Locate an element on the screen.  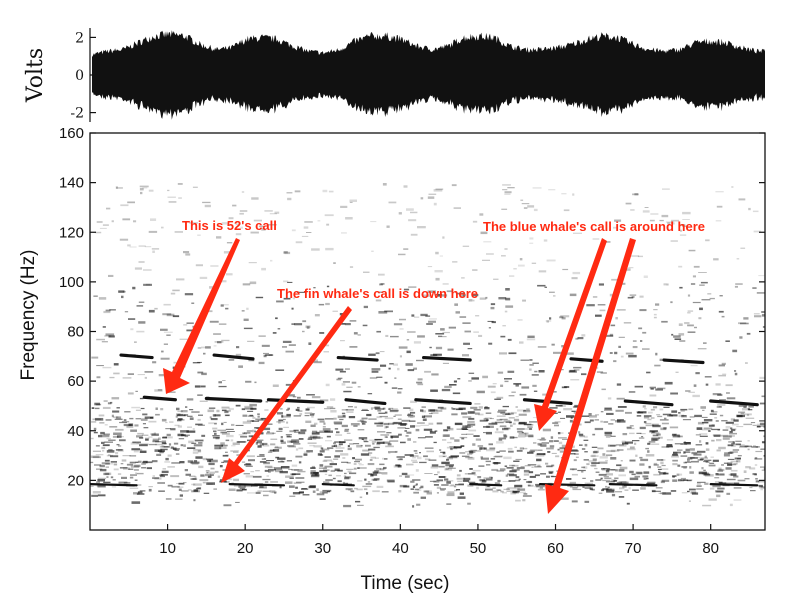
frequency-axis-title: Frequency (Hz) is located at coordinates (28, 315).